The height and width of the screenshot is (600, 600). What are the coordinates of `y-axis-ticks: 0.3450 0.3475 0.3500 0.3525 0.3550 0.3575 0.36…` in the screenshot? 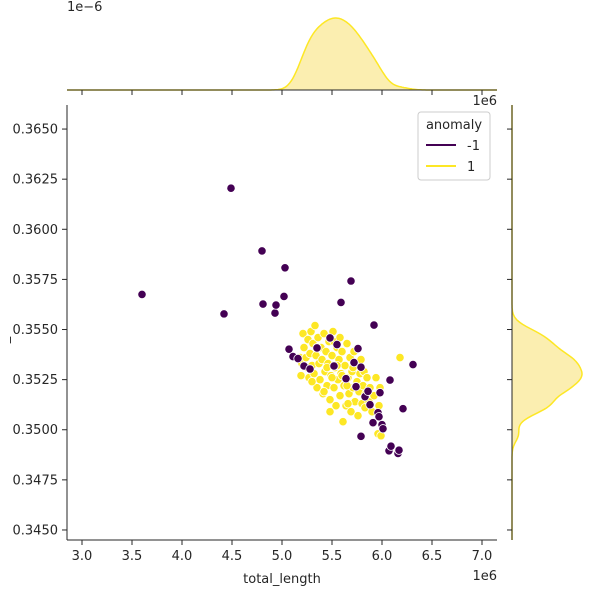 It's located at (40, 330).